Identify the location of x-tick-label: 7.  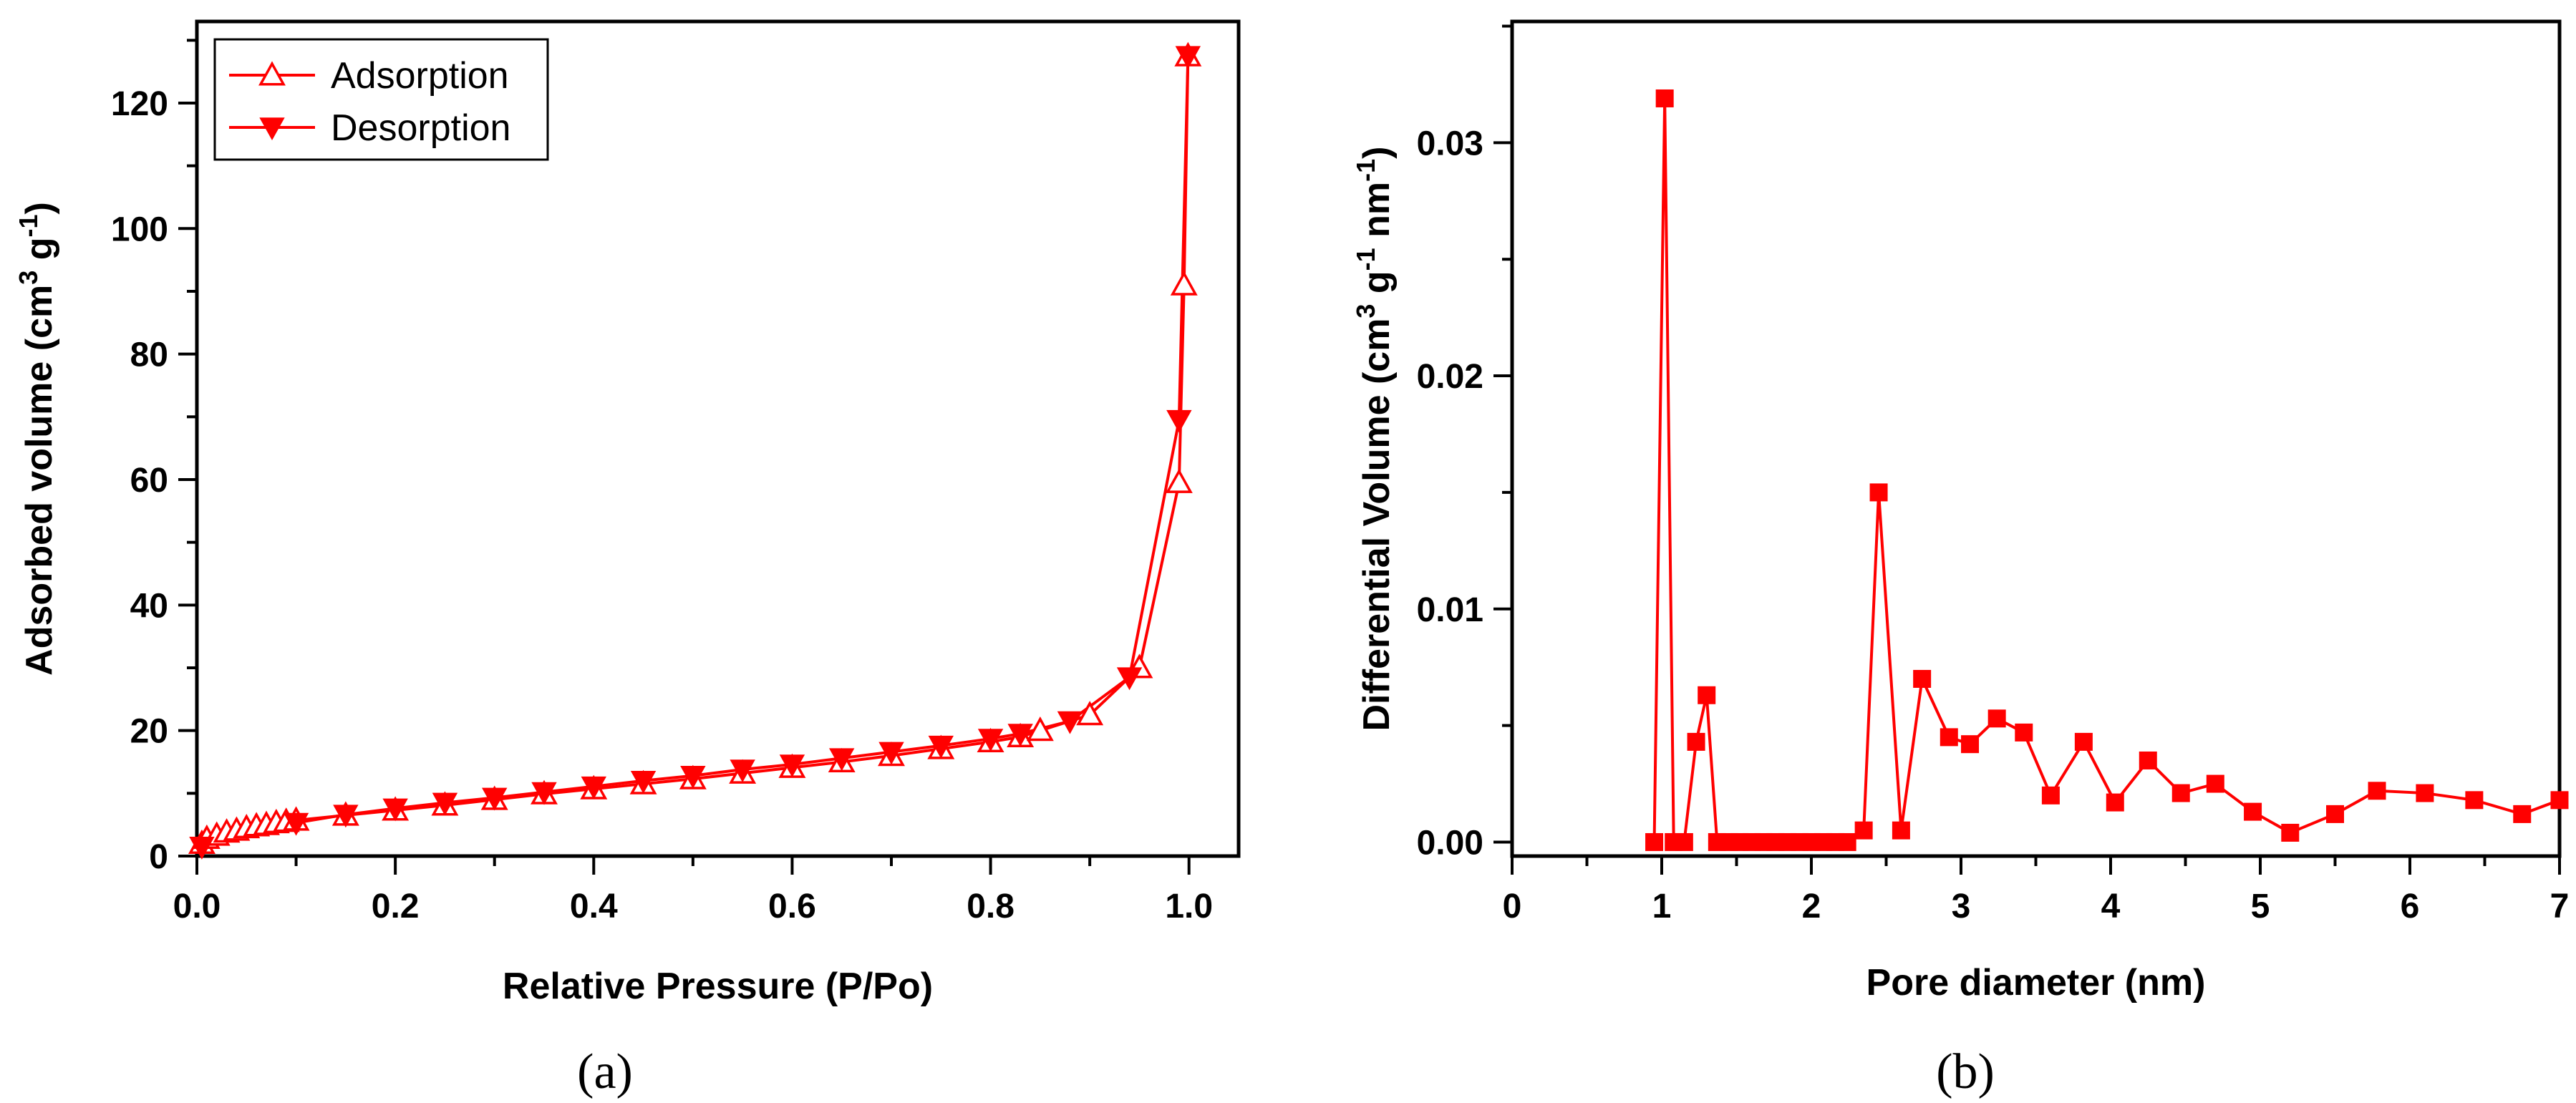
(2560, 906).